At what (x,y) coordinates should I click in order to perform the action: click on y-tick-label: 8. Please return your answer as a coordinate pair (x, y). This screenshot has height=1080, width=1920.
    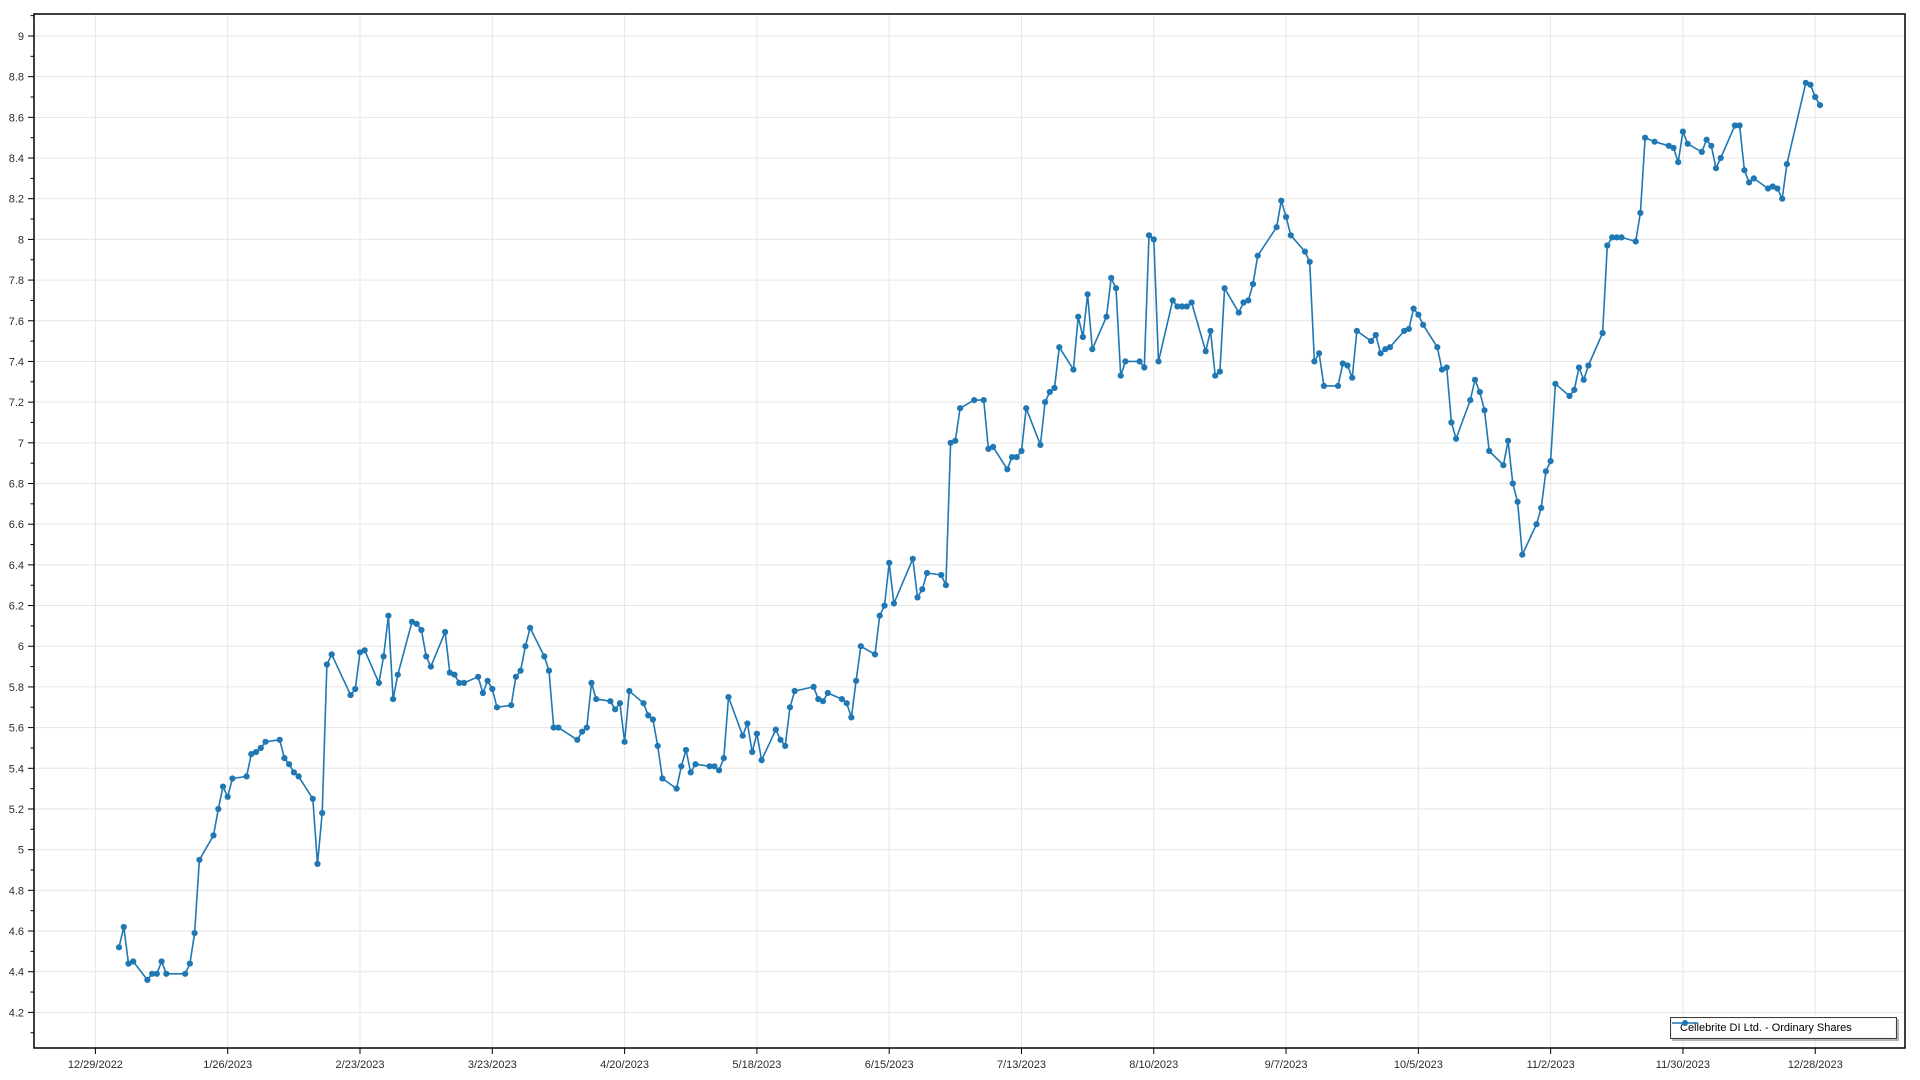
    Looking at the image, I should click on (21, 240).